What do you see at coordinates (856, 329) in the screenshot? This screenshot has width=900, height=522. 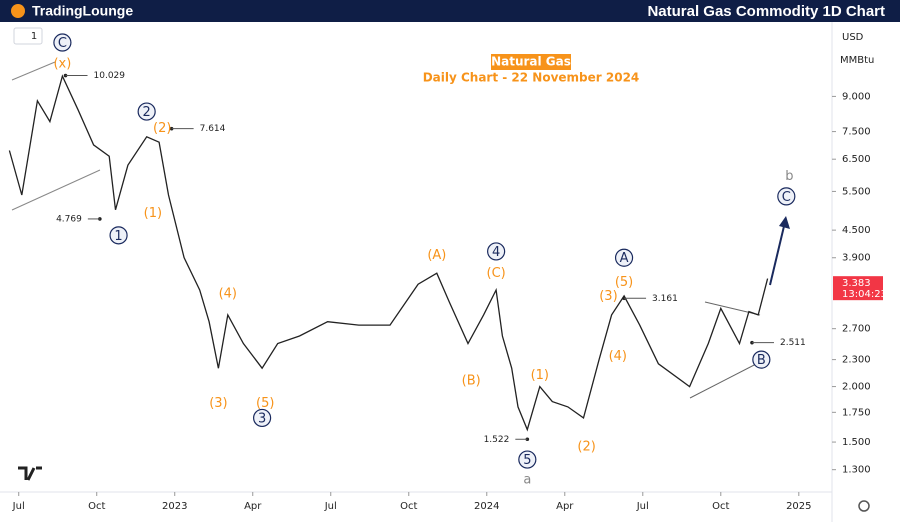 I see `y-tick-label: 2.700` at bounding box center [856, 329].